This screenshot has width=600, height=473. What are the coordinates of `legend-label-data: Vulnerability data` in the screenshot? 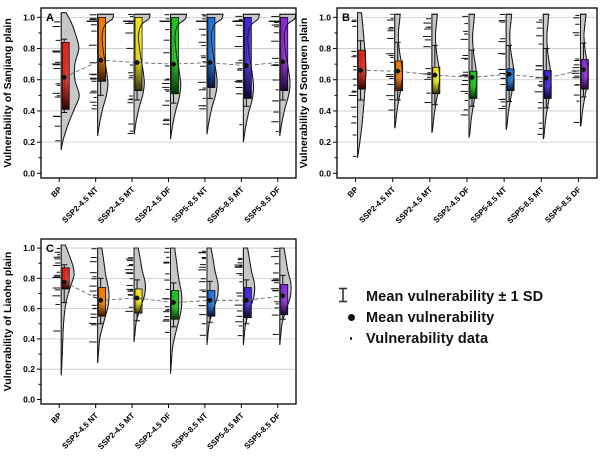 It's located at (427, 338).